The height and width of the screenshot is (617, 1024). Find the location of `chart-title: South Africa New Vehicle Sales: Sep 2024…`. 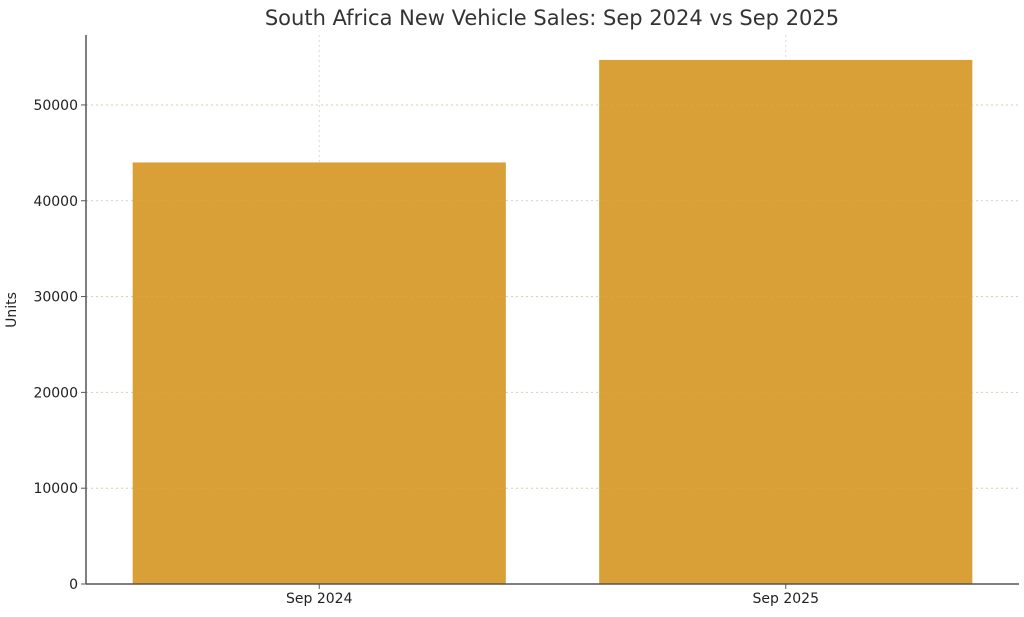

chart-title: South Africa New Vehicle Sales: Sep 2024… is located at coordinates (552, 18).